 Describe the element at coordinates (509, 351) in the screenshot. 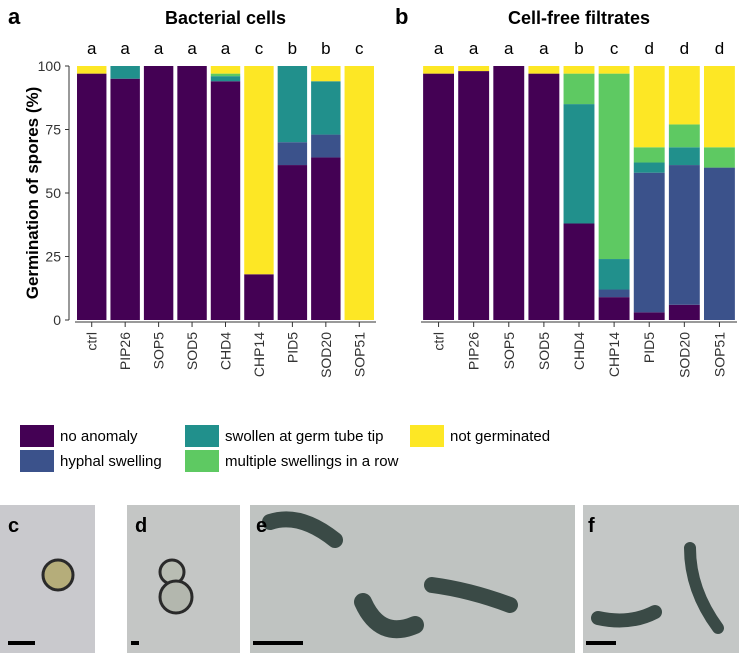

I see `x-tick-label: SOP5` at that location.